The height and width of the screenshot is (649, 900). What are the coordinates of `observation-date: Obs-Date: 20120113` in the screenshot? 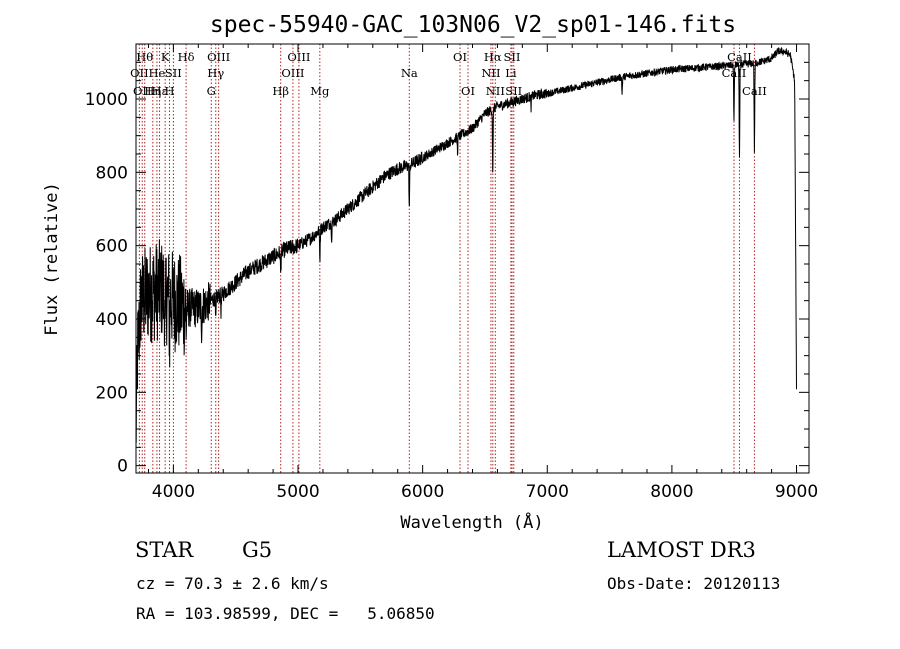 It's located at (694, 583).